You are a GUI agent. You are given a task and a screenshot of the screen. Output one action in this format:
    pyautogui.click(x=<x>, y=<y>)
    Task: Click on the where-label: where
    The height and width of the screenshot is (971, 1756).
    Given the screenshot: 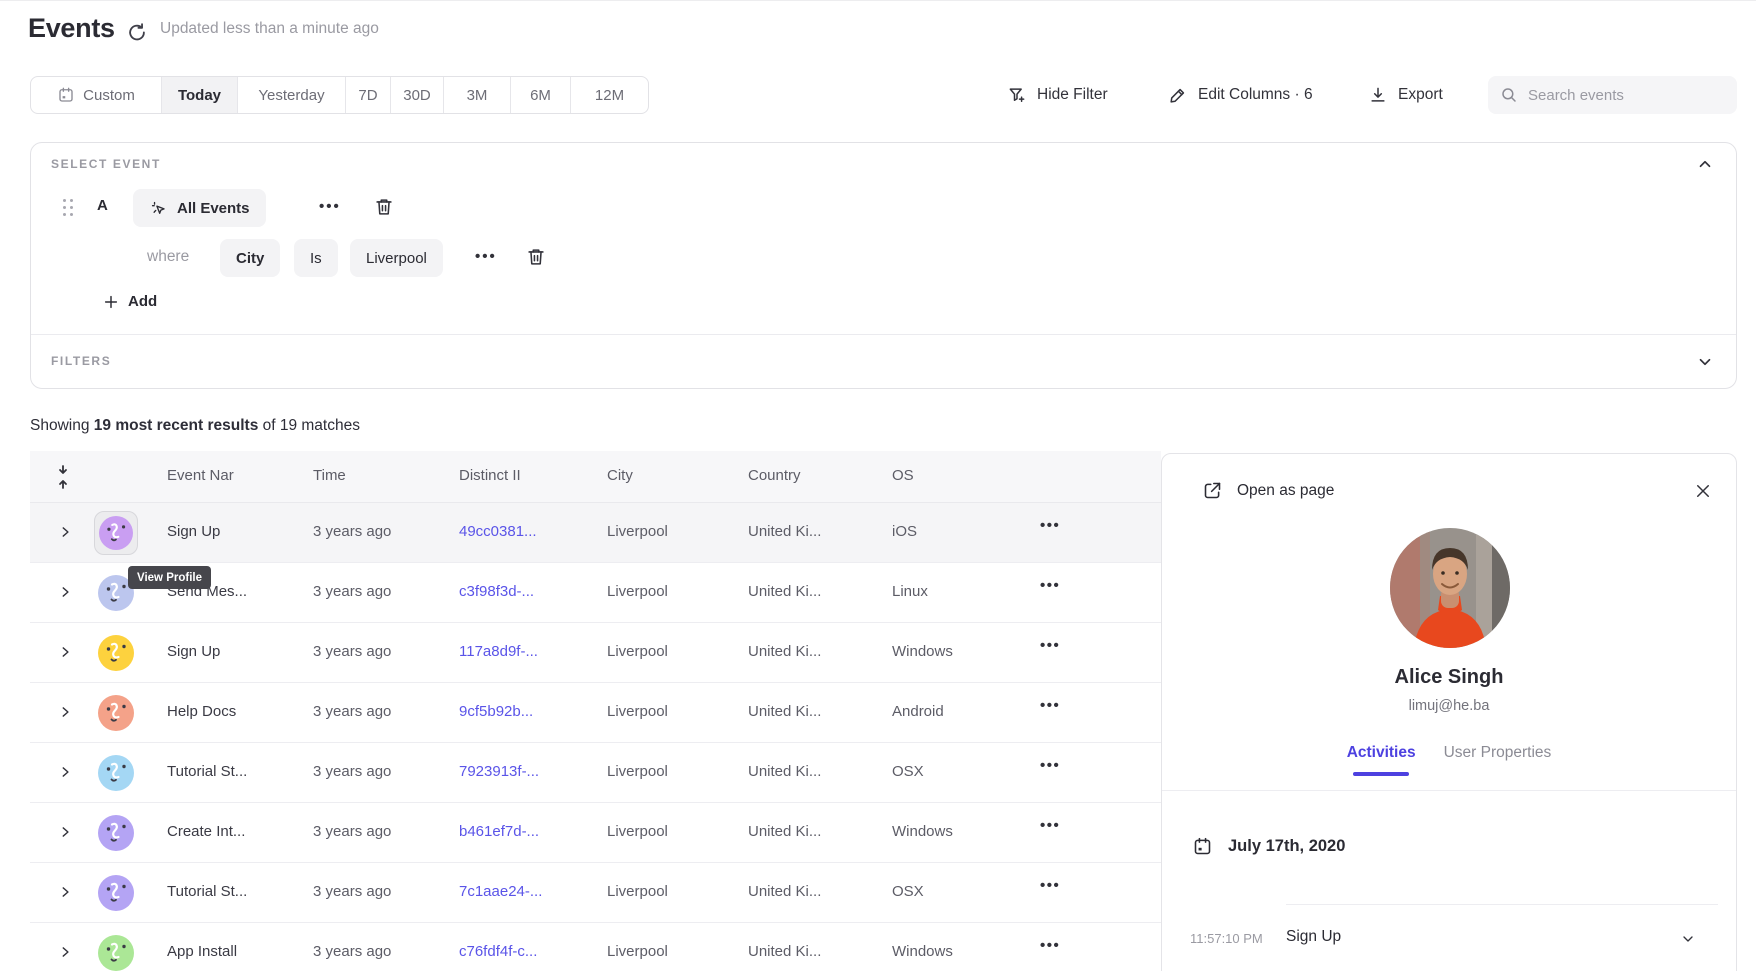 What is the action you would take?
    pyautogui.click(x=168, y=256)
    